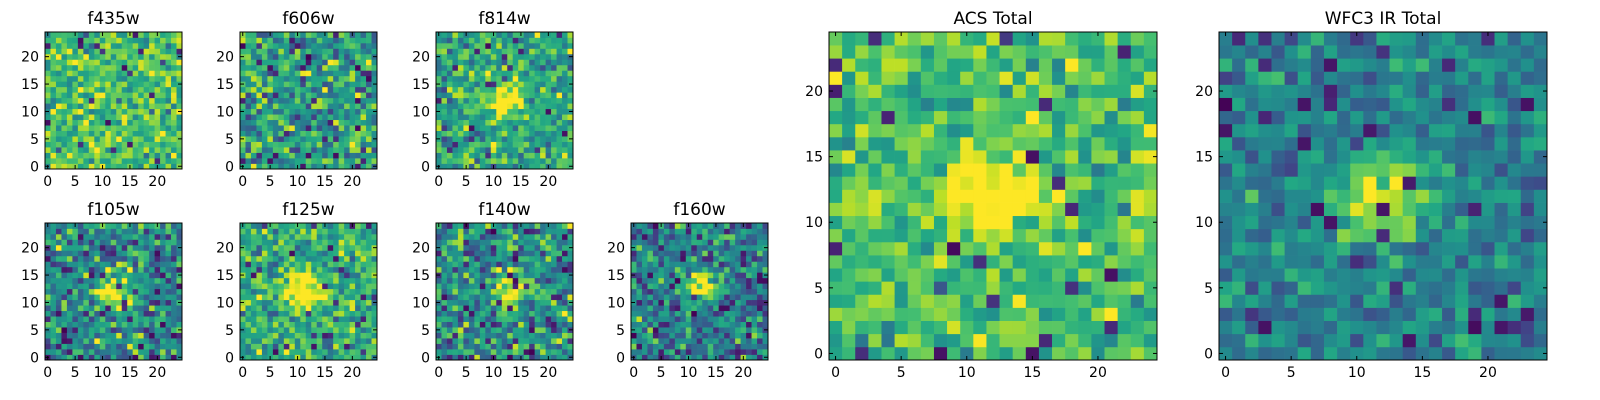 The image size is (1600, 400). Describe the element at coordinates (270, 182) in the screenshot. I see `x-tick-label: 5` at that location.